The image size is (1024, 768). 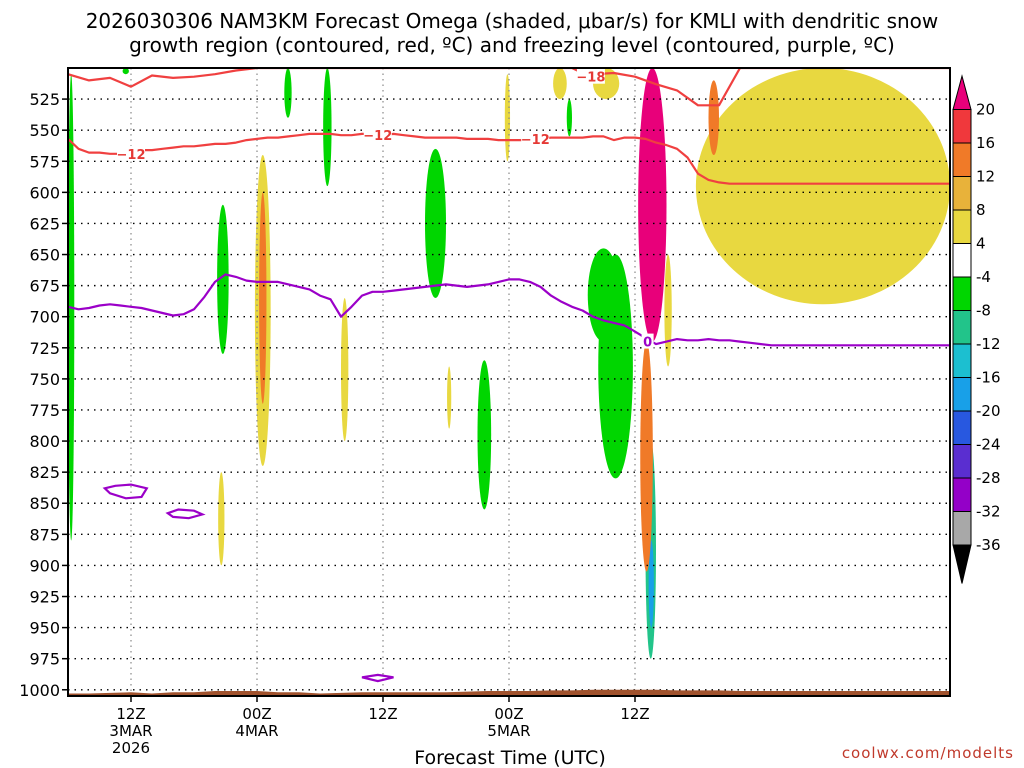 What do you see at coordinates (981, 244) in the screenshot?
I see `colorbar-label-4: 4` at bounding box center [981, 244].